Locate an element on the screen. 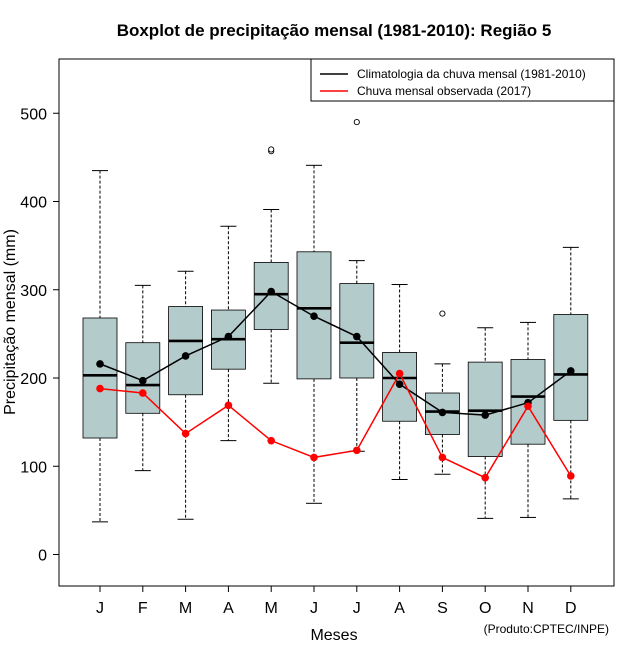 Image resolution: width=640 pixels, height=660 pixels. y-tick-label-0: 0 is located at coordinates (42, 556).